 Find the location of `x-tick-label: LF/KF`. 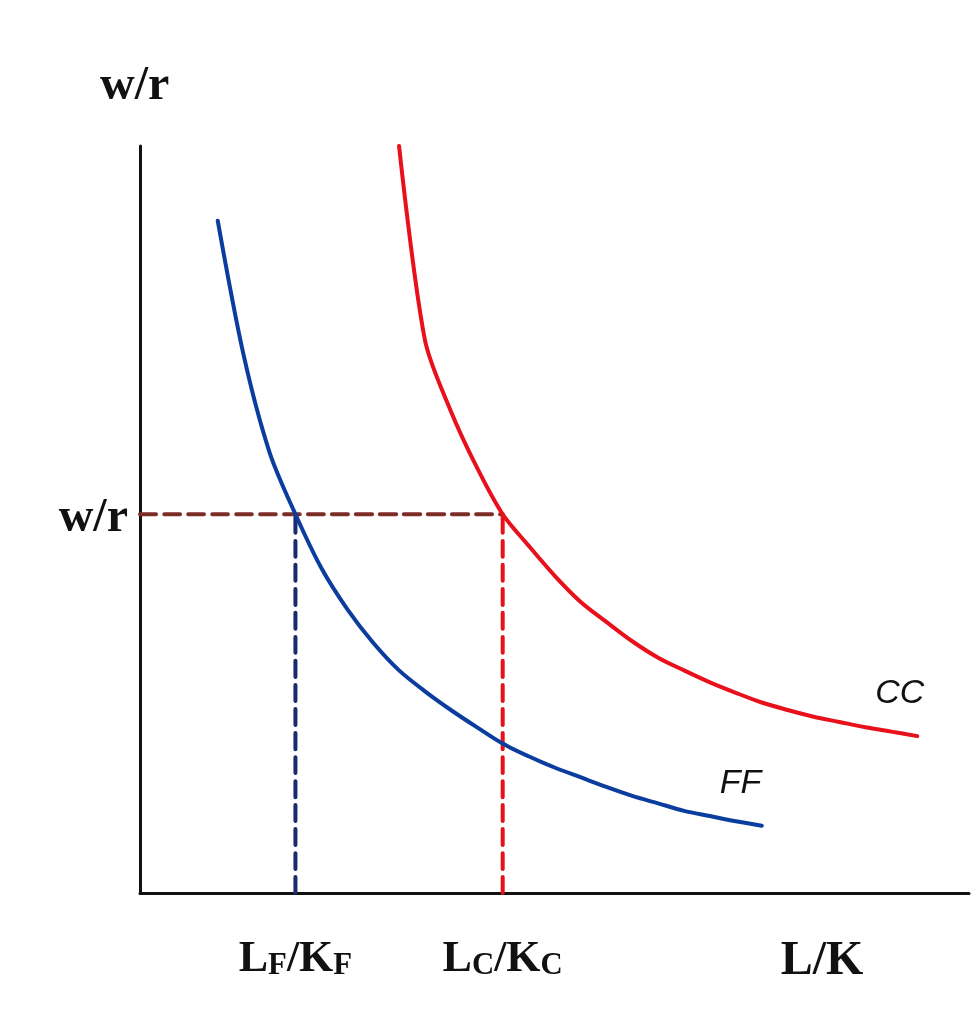

x-tick-label: LF/KF is located at coordinates (295, 956).